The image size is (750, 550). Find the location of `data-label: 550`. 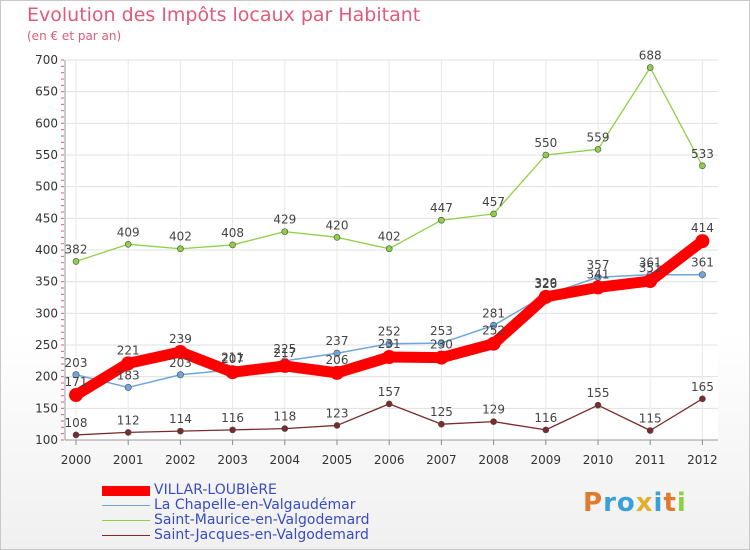

data-label: 550 is located at coordinates (545, 143).